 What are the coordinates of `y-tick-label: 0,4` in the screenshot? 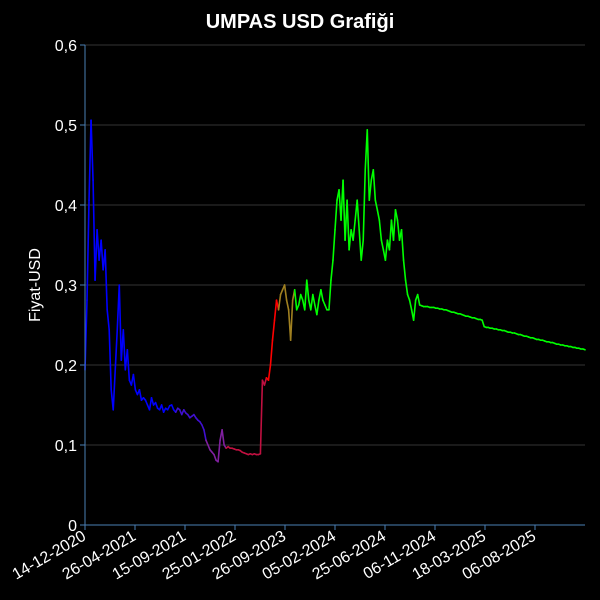 It's located at (66, 206).